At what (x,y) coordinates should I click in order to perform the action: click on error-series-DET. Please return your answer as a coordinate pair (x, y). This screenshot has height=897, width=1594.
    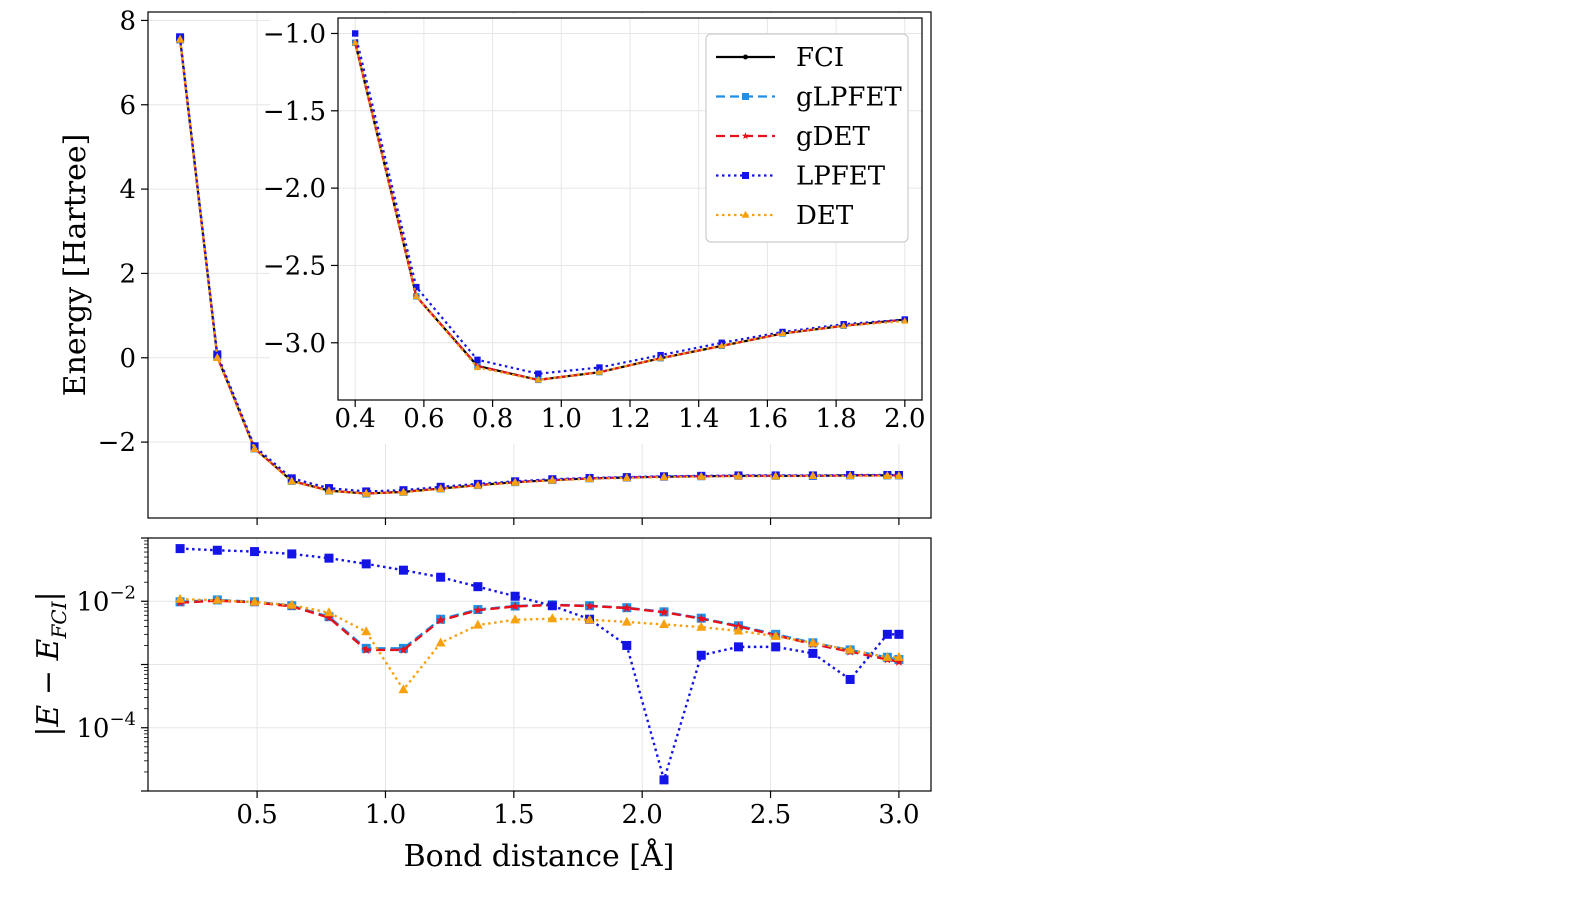
    Looking at the image, I should click on (539, 643).